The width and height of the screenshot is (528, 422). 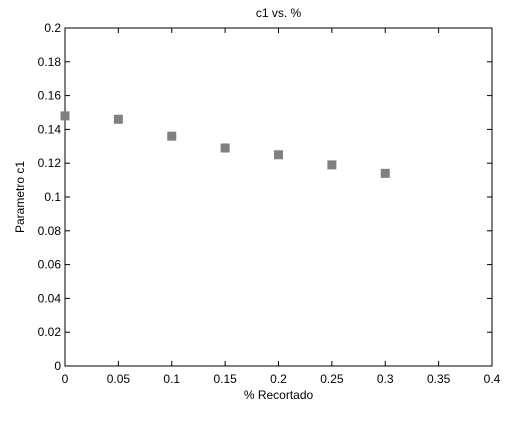 I want to click on y-tick-label: 0.16, so click(x=50, y=96).